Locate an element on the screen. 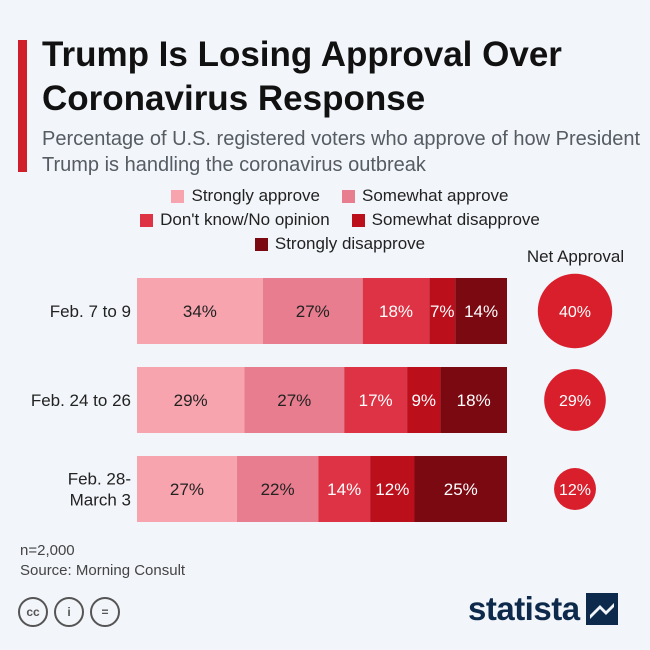 Image resolution: width=650 pixels, height=650 pixels. data-label: 9% is located at coordinates (423, 400).